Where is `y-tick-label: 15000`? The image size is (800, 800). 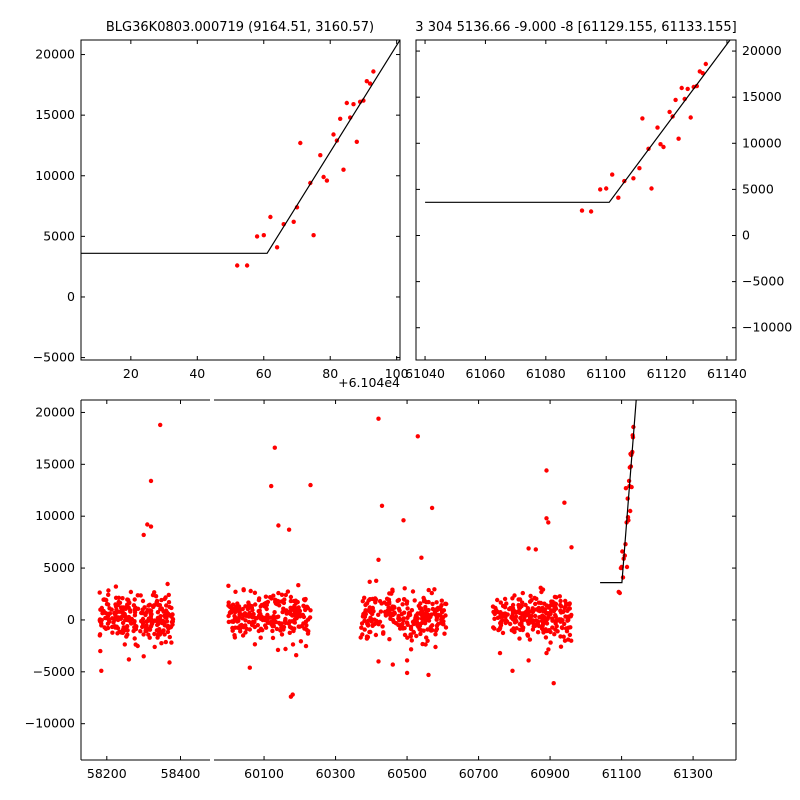
y-tick-label: 15000 is located at coordinates (55, 463).